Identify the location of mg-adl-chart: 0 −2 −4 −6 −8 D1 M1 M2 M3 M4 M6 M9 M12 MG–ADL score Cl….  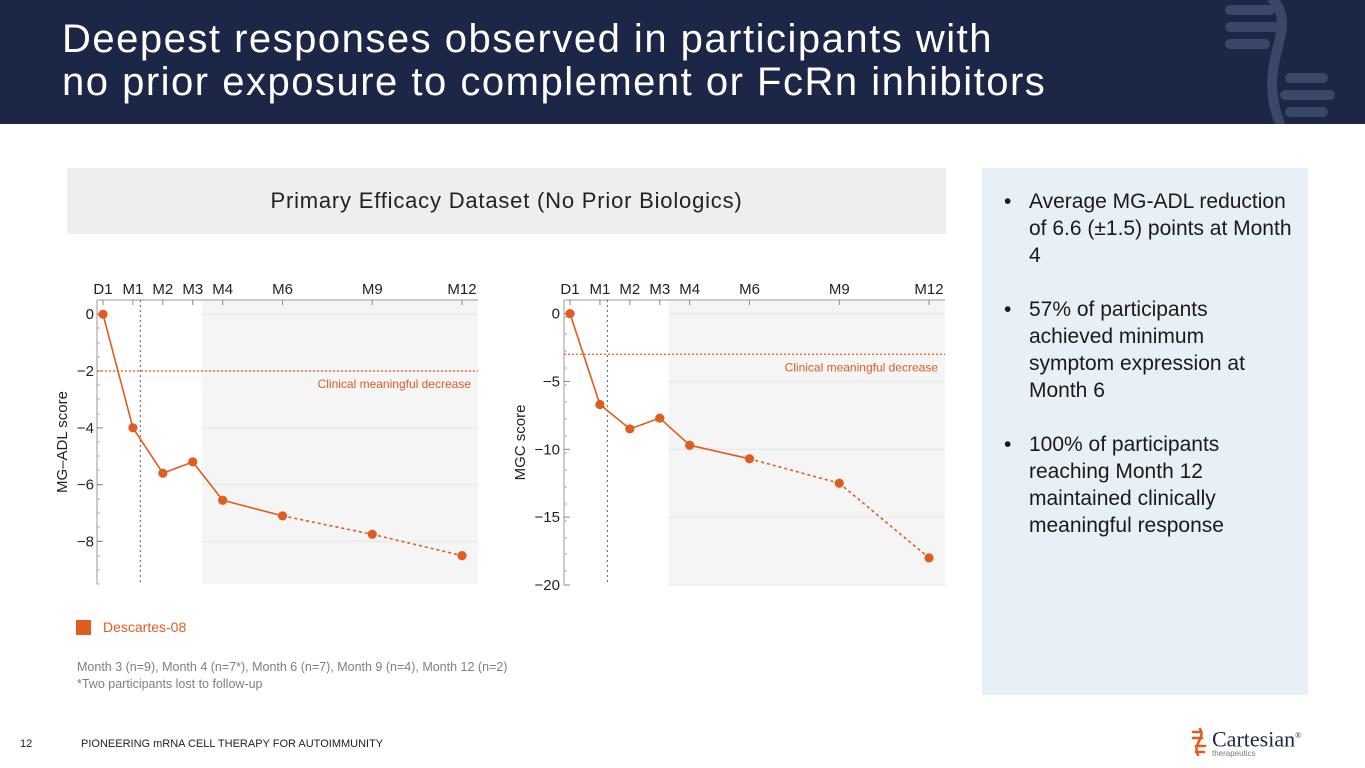
(266, 433).